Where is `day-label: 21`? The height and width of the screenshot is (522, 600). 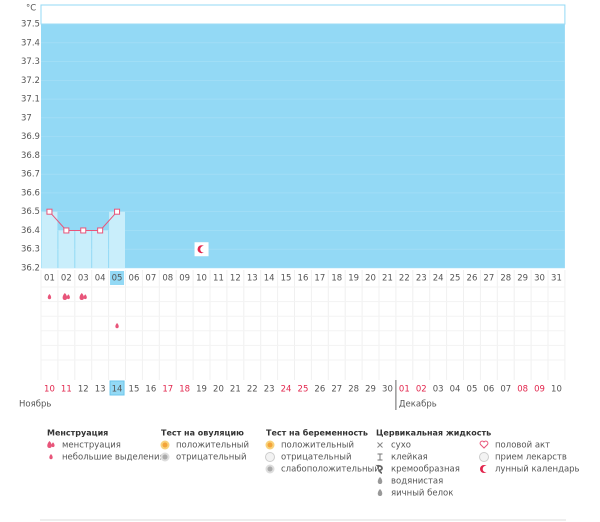
day-label: 21 is located at coordinates (387, 279).